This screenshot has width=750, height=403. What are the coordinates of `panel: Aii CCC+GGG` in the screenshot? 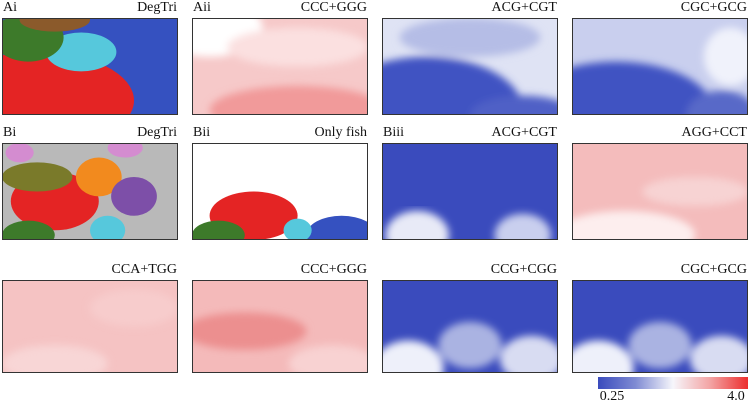 It's located at (280, 57).